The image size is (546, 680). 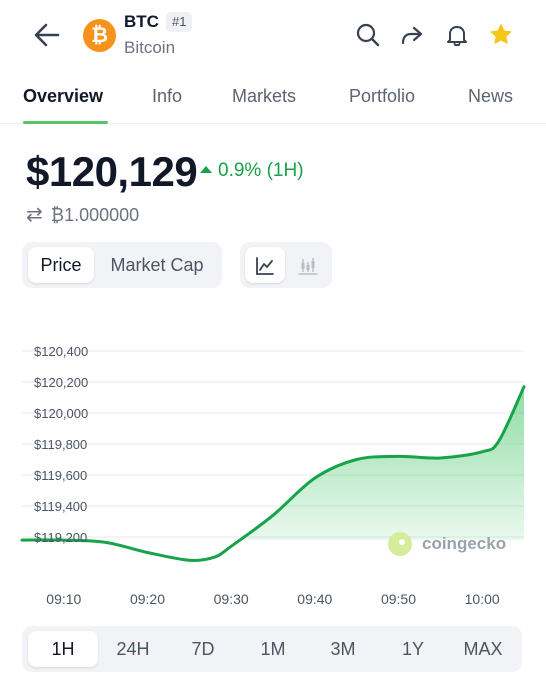 I want to click on current-price: $120,129, so click(x=112, y=171).